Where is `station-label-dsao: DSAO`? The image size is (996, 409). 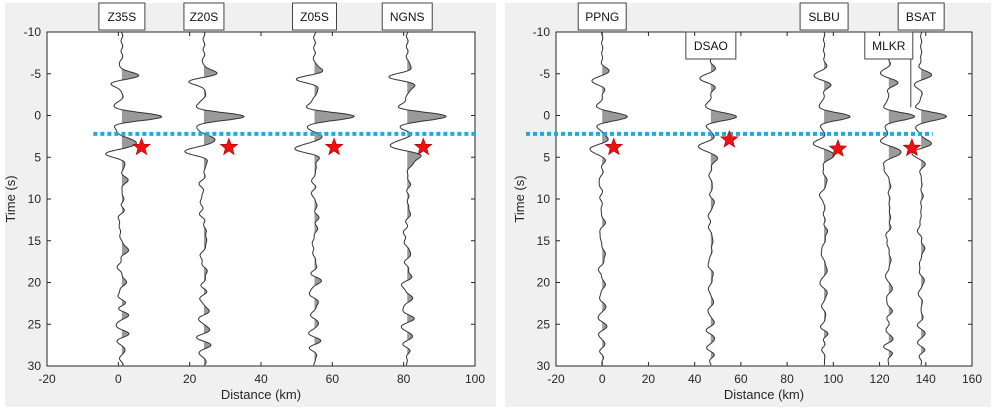 station-label-dsao: DSAO is located at coordinates (711, 45).